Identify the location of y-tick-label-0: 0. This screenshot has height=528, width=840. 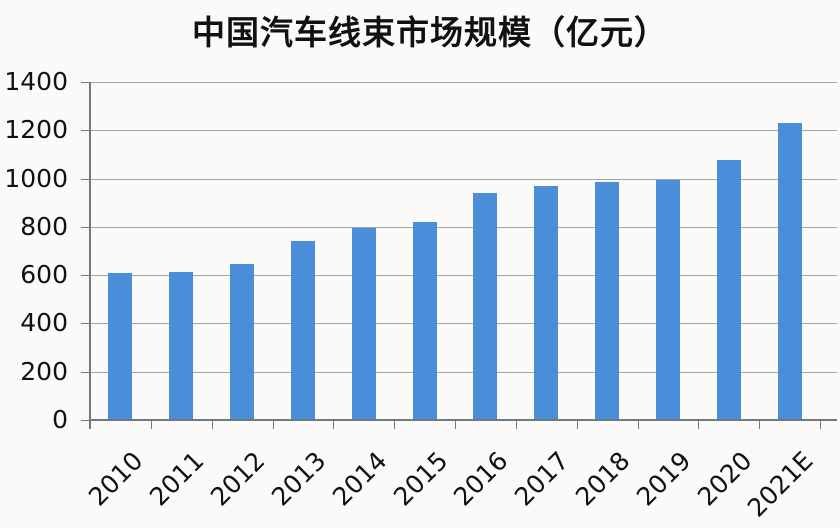
(60, 419).